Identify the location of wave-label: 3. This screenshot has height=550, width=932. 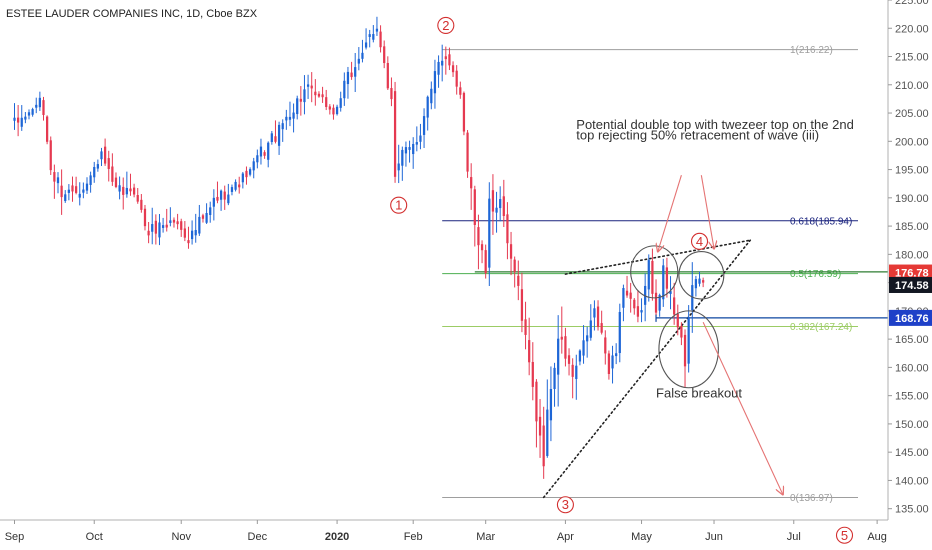
(565, 504).